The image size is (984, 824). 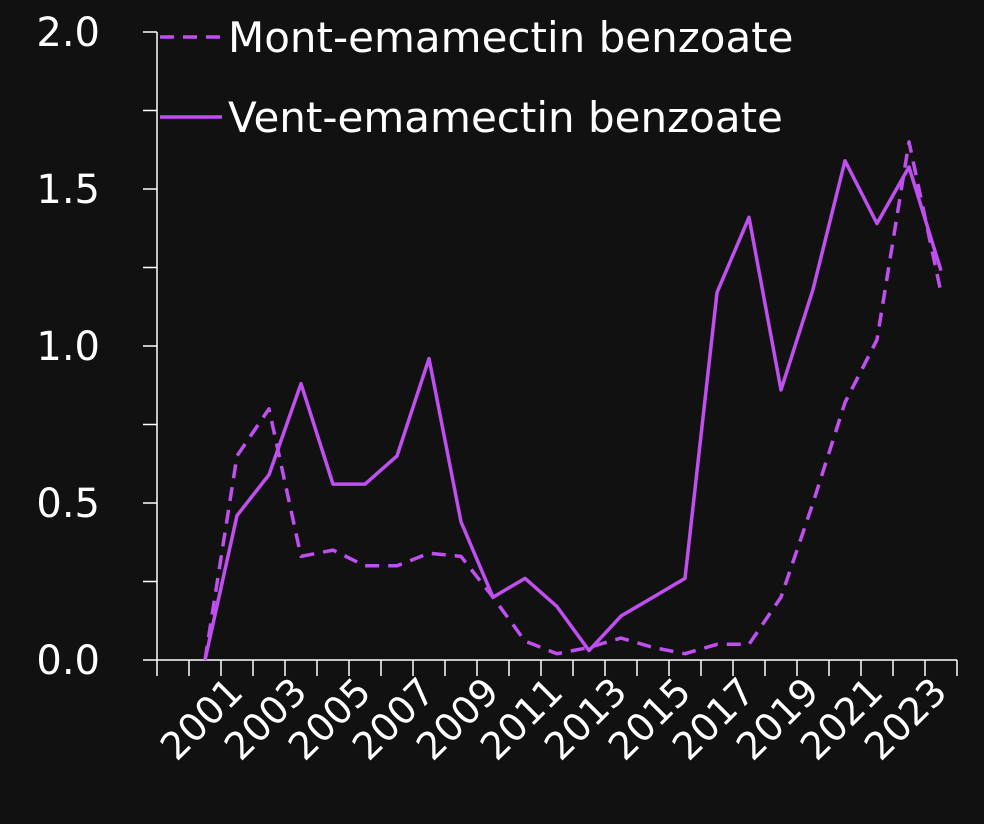 What do you see at coordinates (68, 504) in the screenshot?
I see `y-tick-label: 0.5` at bounding box center [68, 504].